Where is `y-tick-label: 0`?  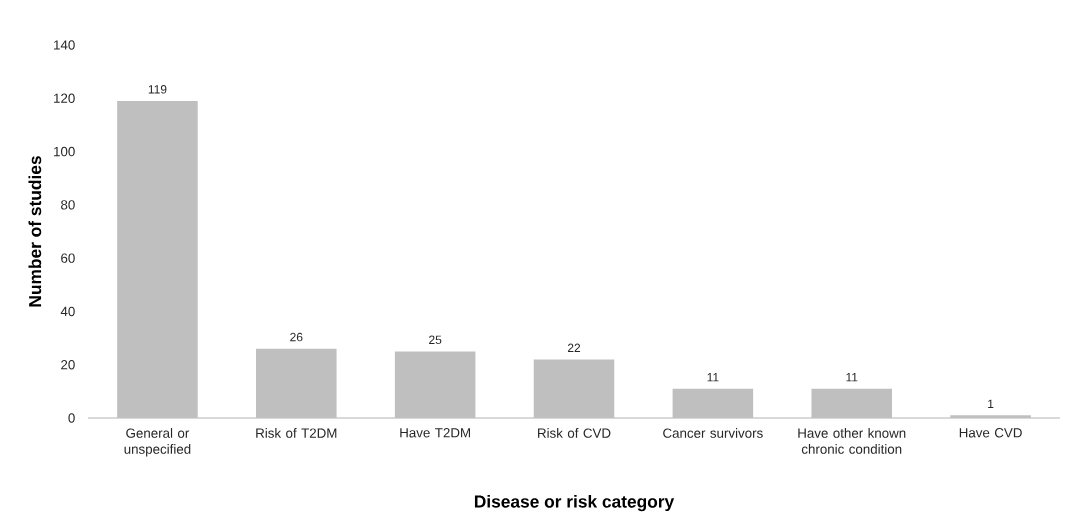 y-tick-label: 0 is located at coordinates (71, 418).